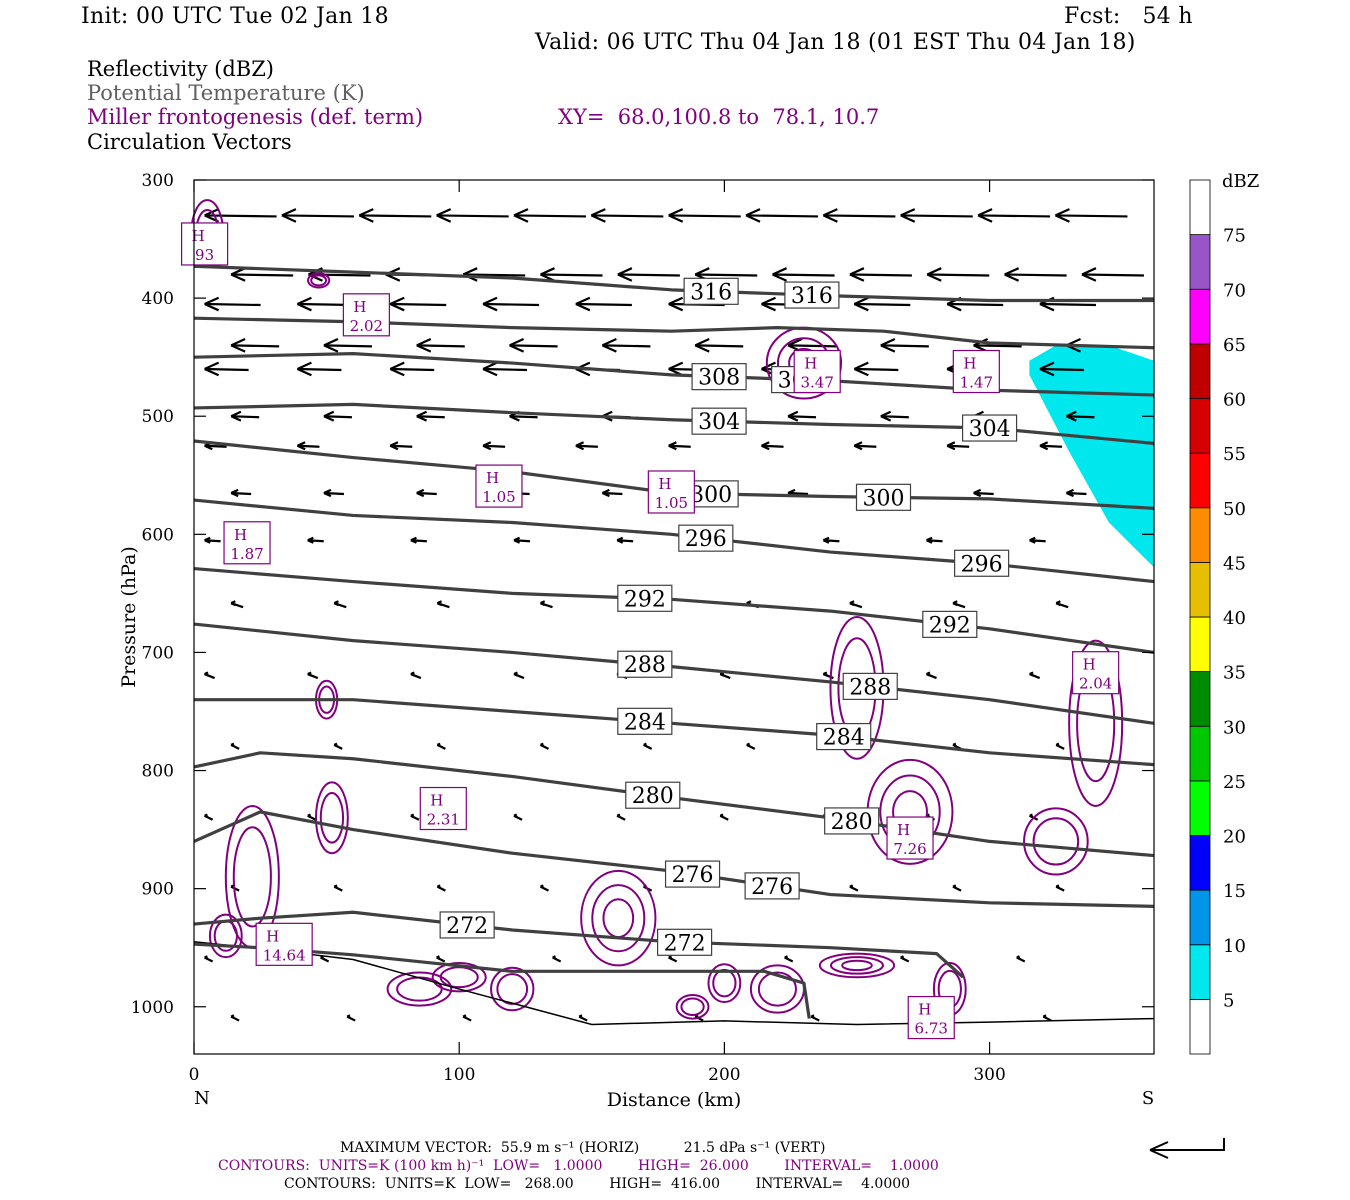  I want to click on theta-contour-label: 280, so click(653, 795).